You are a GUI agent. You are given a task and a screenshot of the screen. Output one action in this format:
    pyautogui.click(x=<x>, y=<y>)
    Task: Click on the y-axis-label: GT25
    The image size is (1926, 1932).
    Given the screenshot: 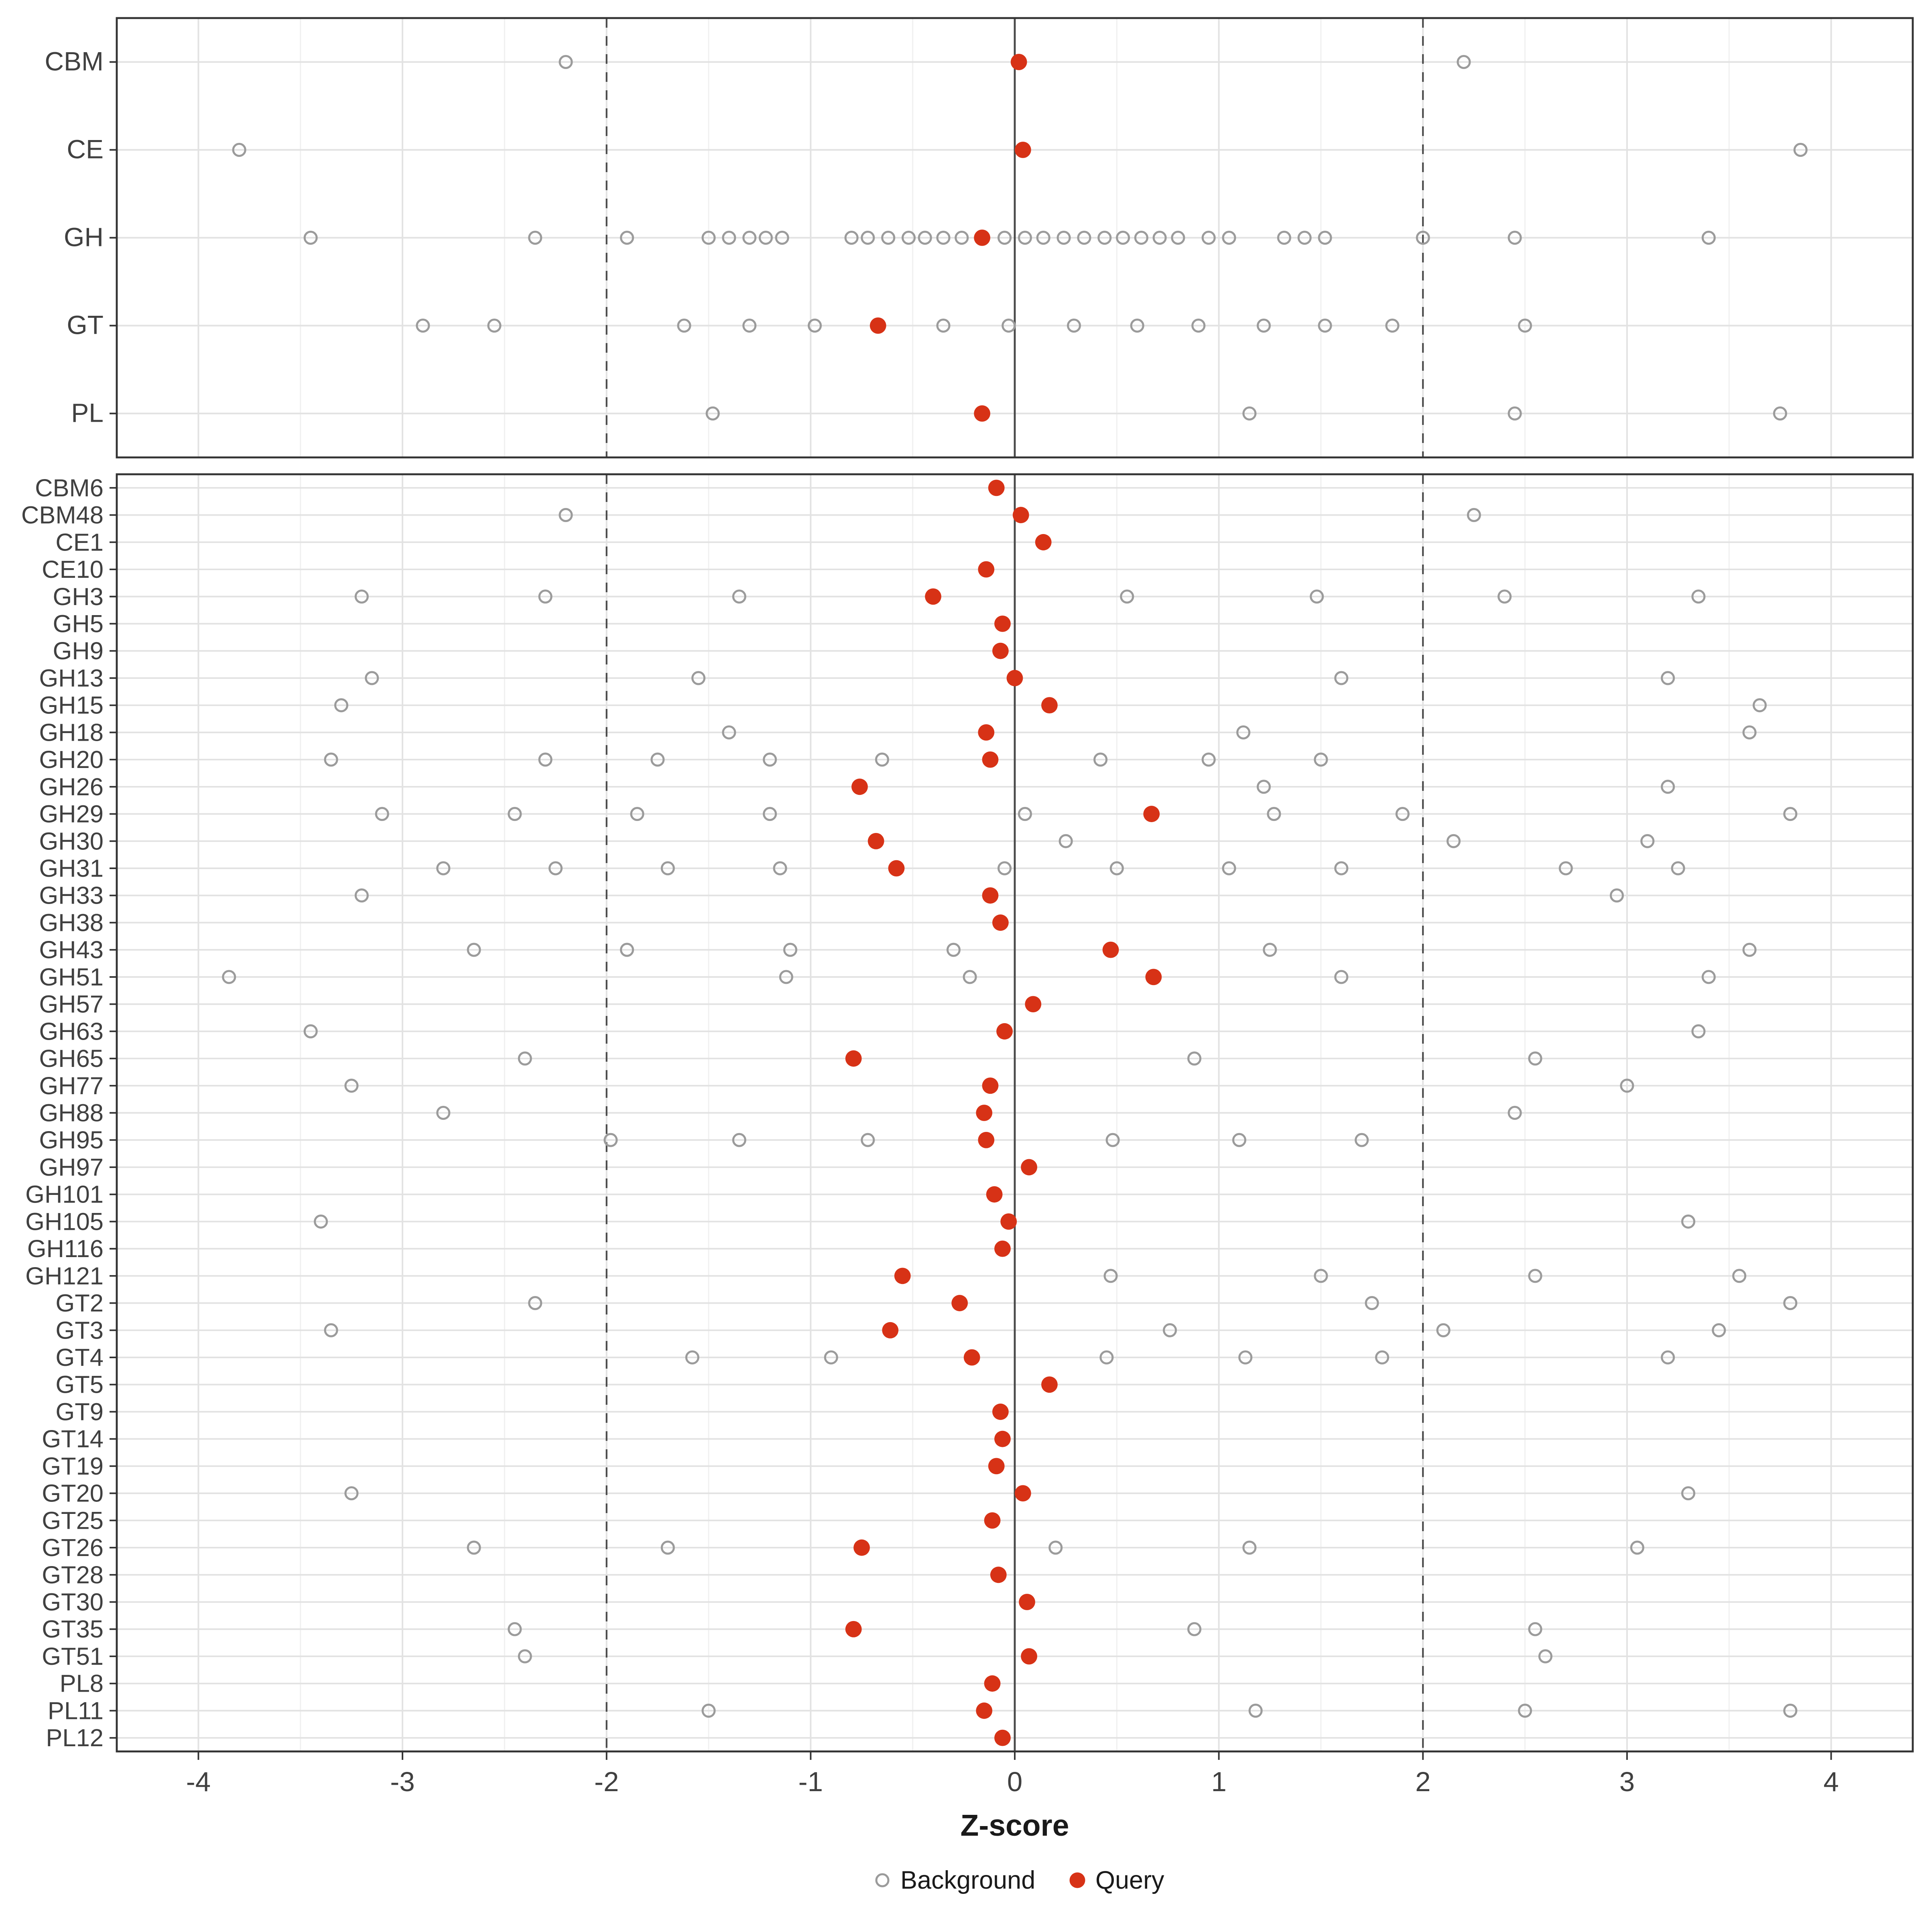 What is the action you would take?
    pyautogui.click(x=73, y=1520)
    